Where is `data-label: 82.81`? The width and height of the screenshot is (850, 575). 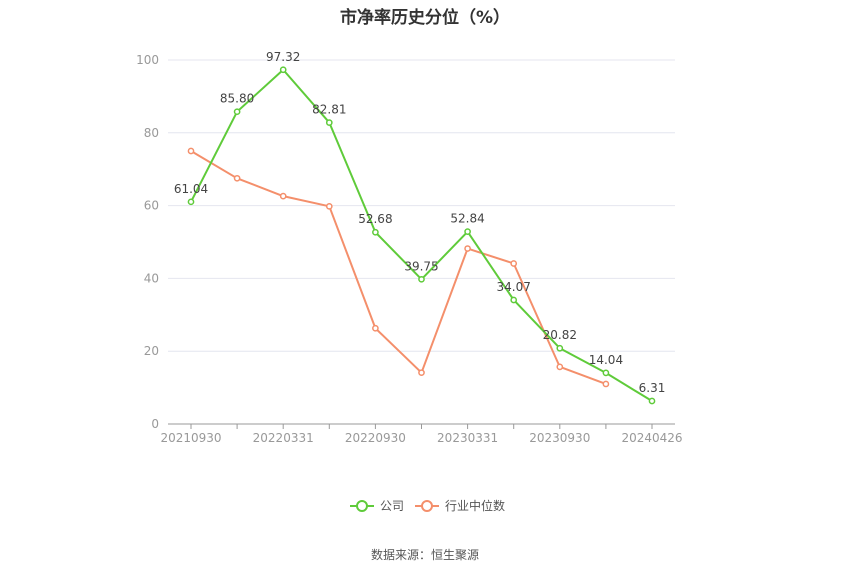
data-label: 82.81 is located at coordinates (329, 110).